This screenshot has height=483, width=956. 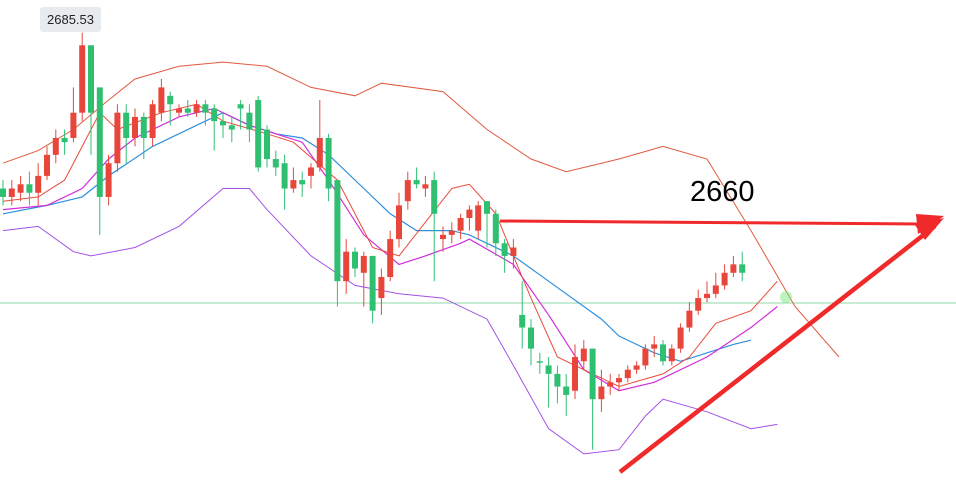 I want to click on horizontal-arrow-shaft, so click(x=710, y=222).